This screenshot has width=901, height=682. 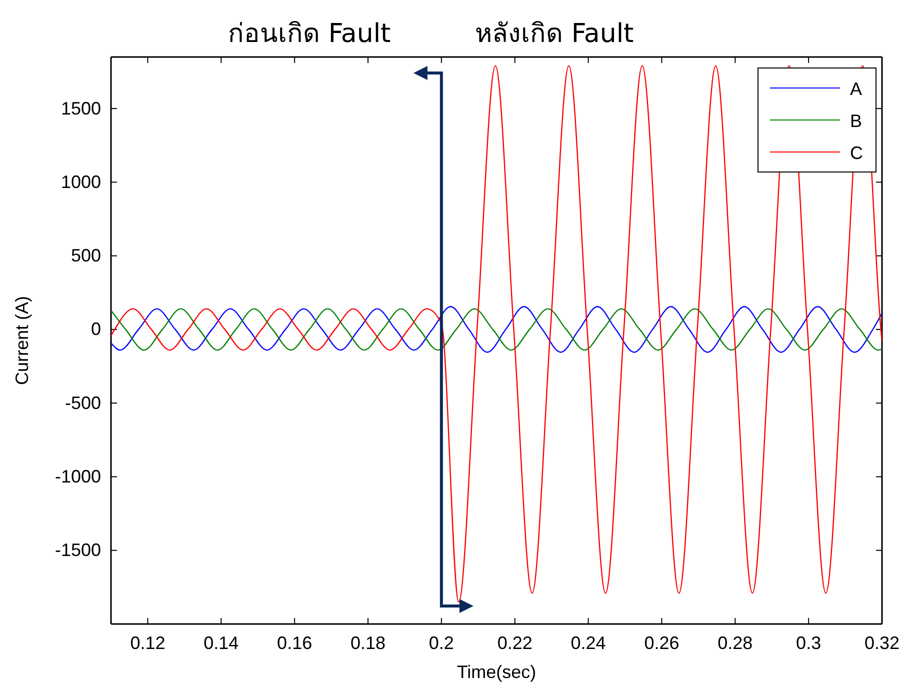 What do you see at coordinates (368, 642) in the screenshot?
I see `x-tick-label: 0.18` at bounding box center [368, 642].